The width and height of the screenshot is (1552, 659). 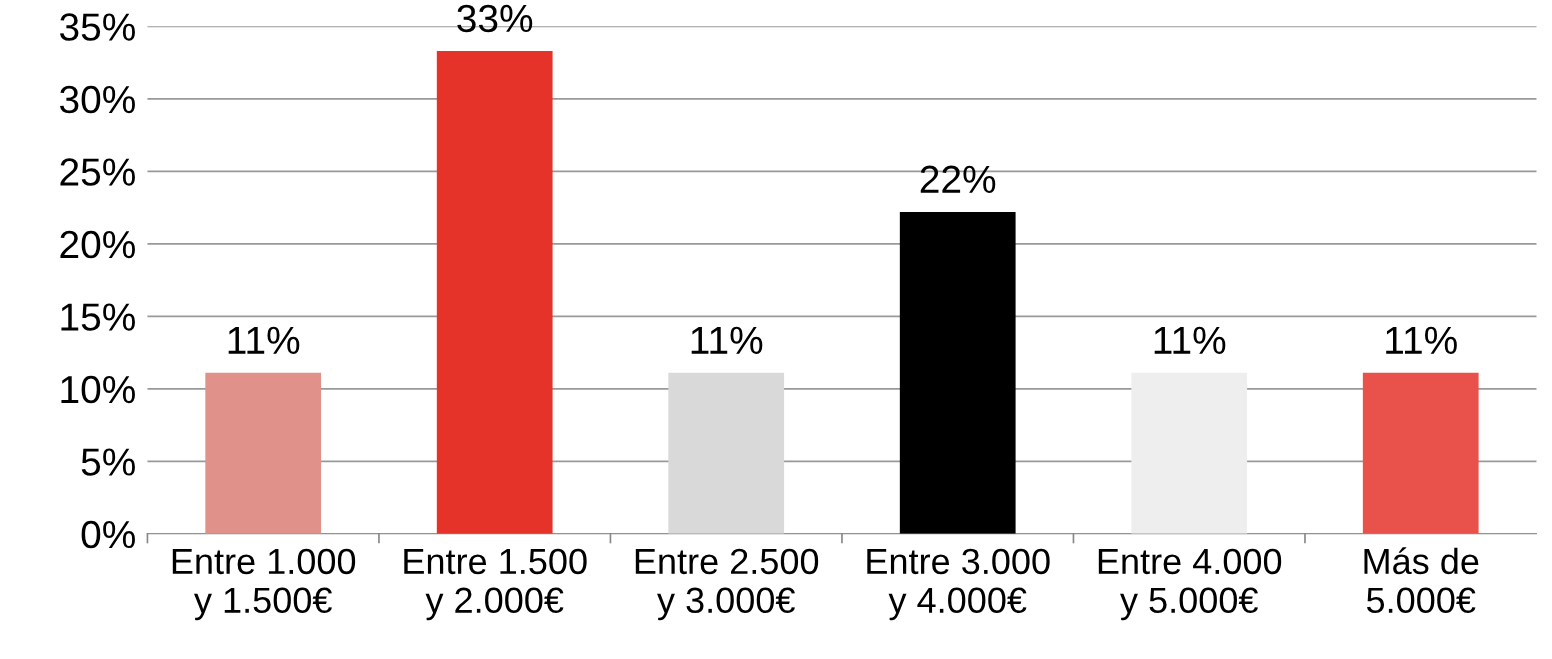 What do you see at coordinates (97, 27) in the screenshot?
I see `y-tick-label: 35%` at bounding box center [97, 27].